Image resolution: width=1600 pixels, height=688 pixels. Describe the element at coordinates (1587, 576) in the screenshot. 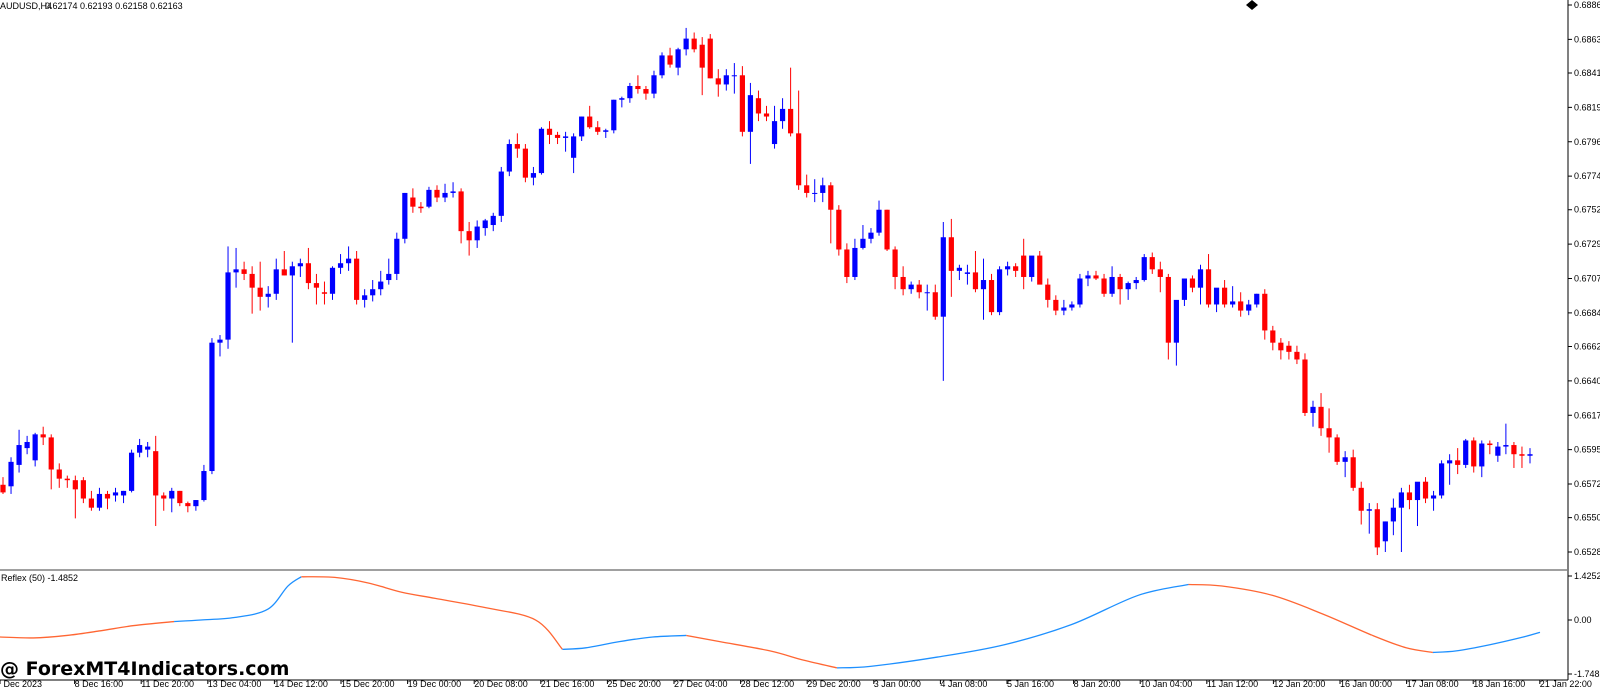

I see `indicator-tick-label: 1.4252` at that location.